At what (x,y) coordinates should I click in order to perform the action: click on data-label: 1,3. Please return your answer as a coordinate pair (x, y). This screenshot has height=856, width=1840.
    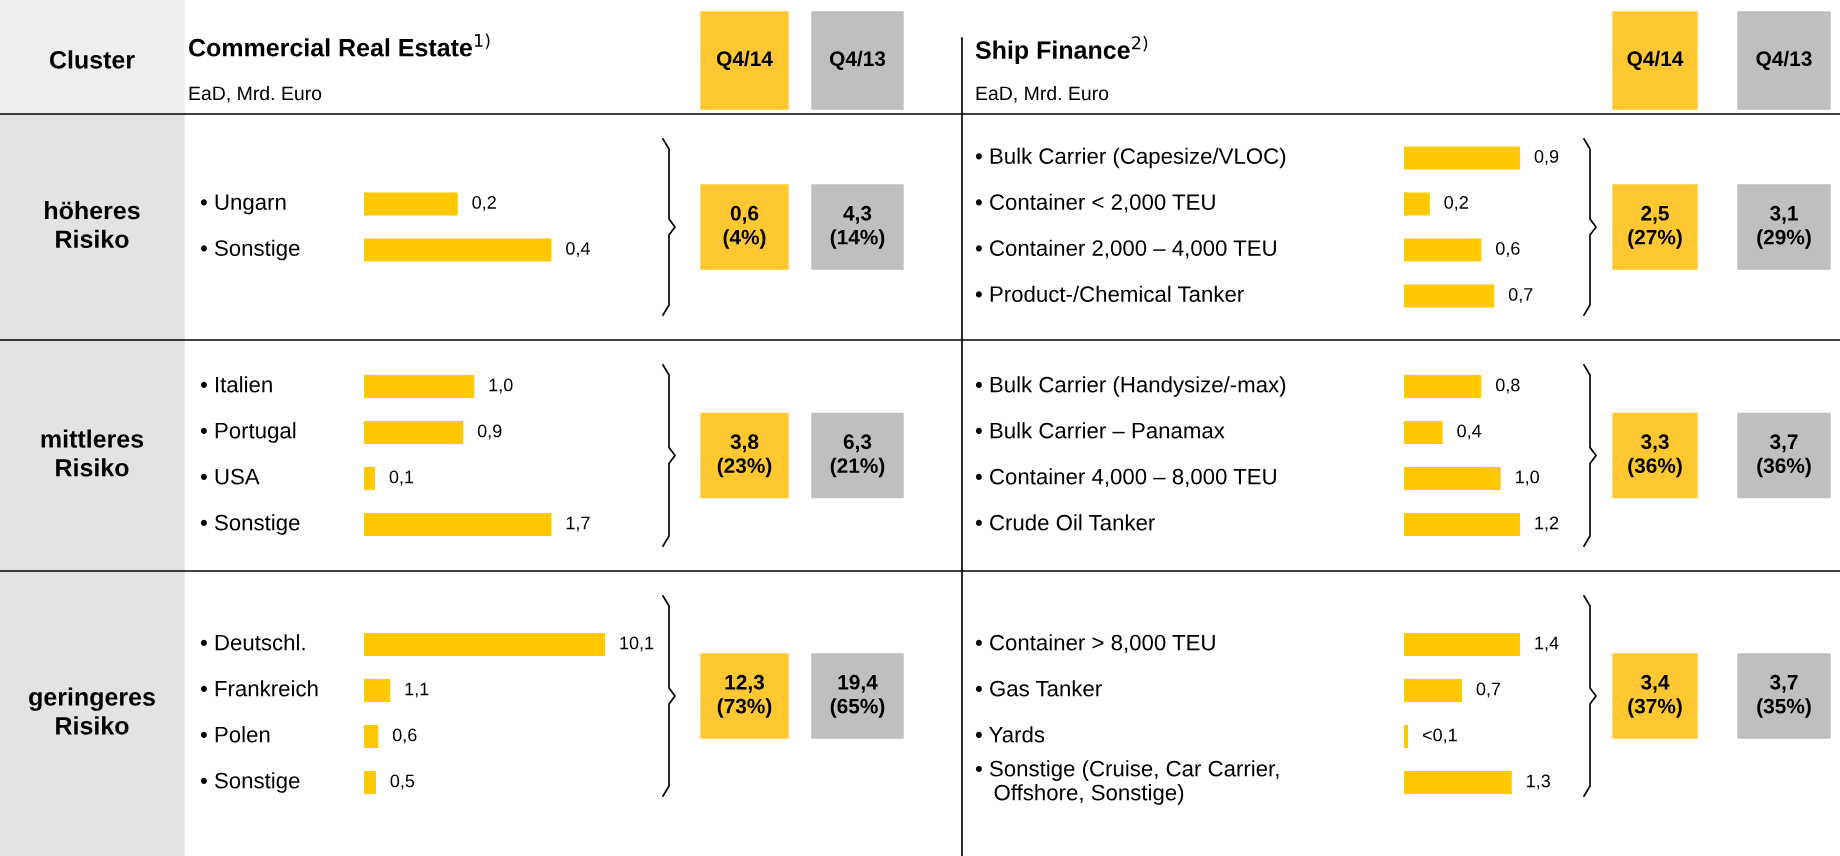
    Looking at the image, I should click on (1538, 782).